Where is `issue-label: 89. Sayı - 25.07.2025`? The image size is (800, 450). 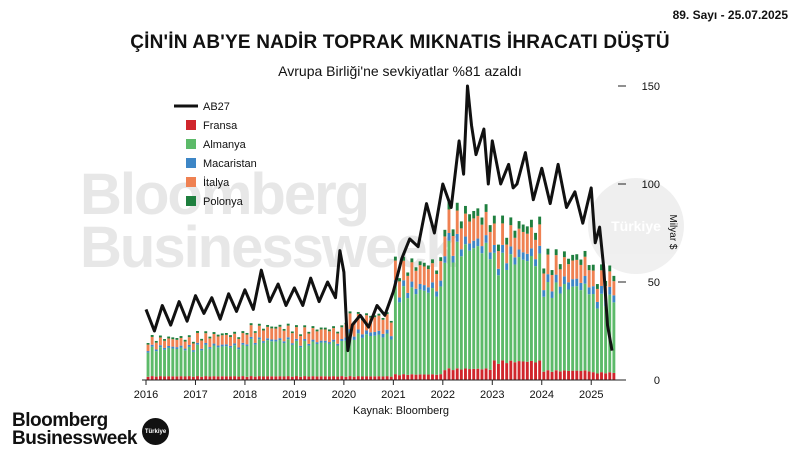
issue-label: 89. Sayı - 25.07.2025 is located at coordinates (730, 15).